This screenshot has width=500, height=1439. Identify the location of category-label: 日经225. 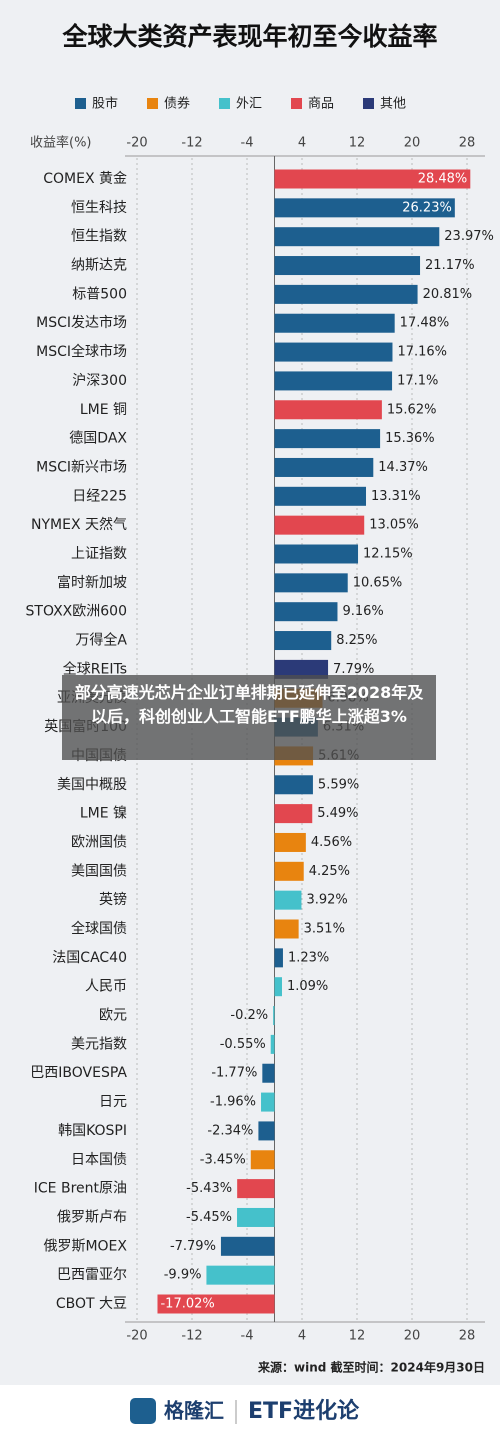
(99, 496).